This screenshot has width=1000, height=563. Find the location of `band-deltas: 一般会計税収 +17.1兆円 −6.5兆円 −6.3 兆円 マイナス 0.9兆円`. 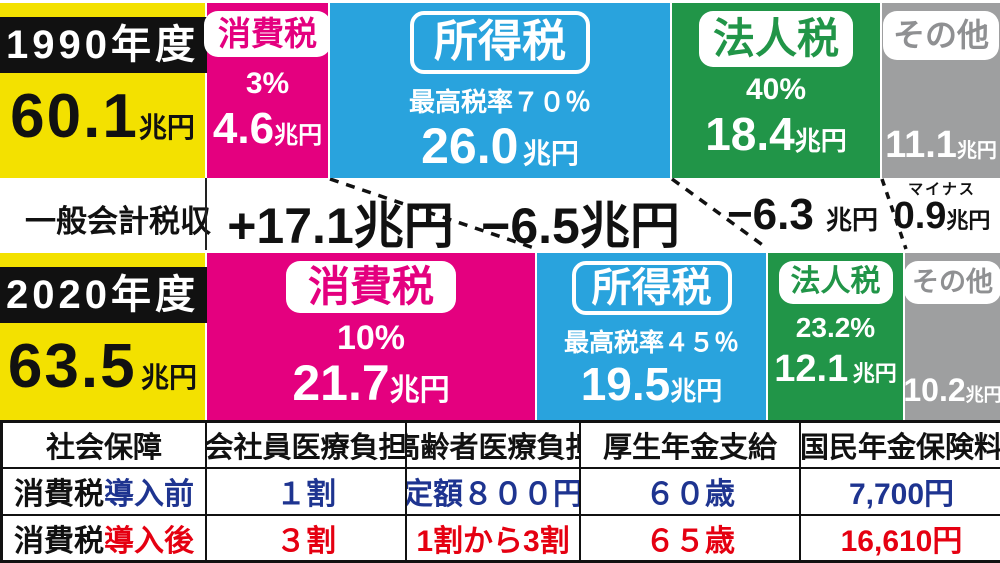

band-deltas: 一般会計税収 +17.1兆円 −6.5兆円 −6.3 兆円 マイナス 0.9兆円 is located at coordinates (500, 216).